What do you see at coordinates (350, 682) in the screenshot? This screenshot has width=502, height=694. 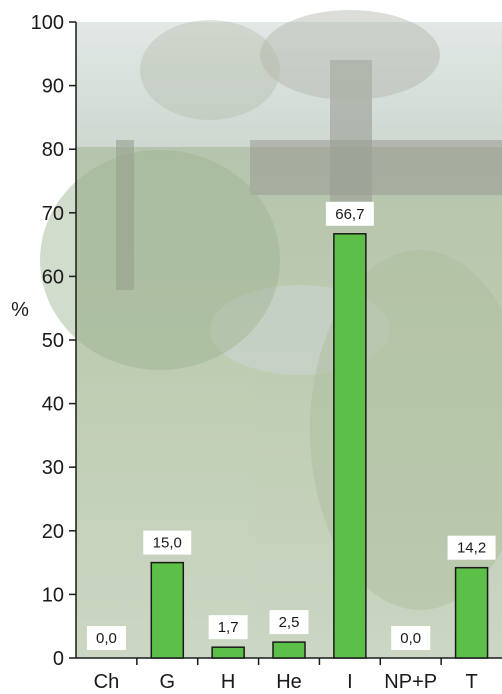 I see `x-tick-label: I` at bounding box center [350, 682].